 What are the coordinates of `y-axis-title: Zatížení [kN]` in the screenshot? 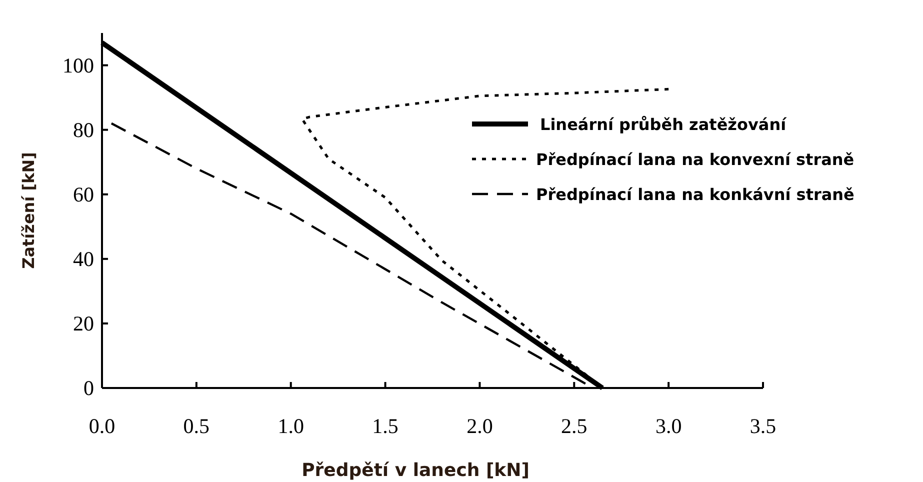 It's located at (28, 210).